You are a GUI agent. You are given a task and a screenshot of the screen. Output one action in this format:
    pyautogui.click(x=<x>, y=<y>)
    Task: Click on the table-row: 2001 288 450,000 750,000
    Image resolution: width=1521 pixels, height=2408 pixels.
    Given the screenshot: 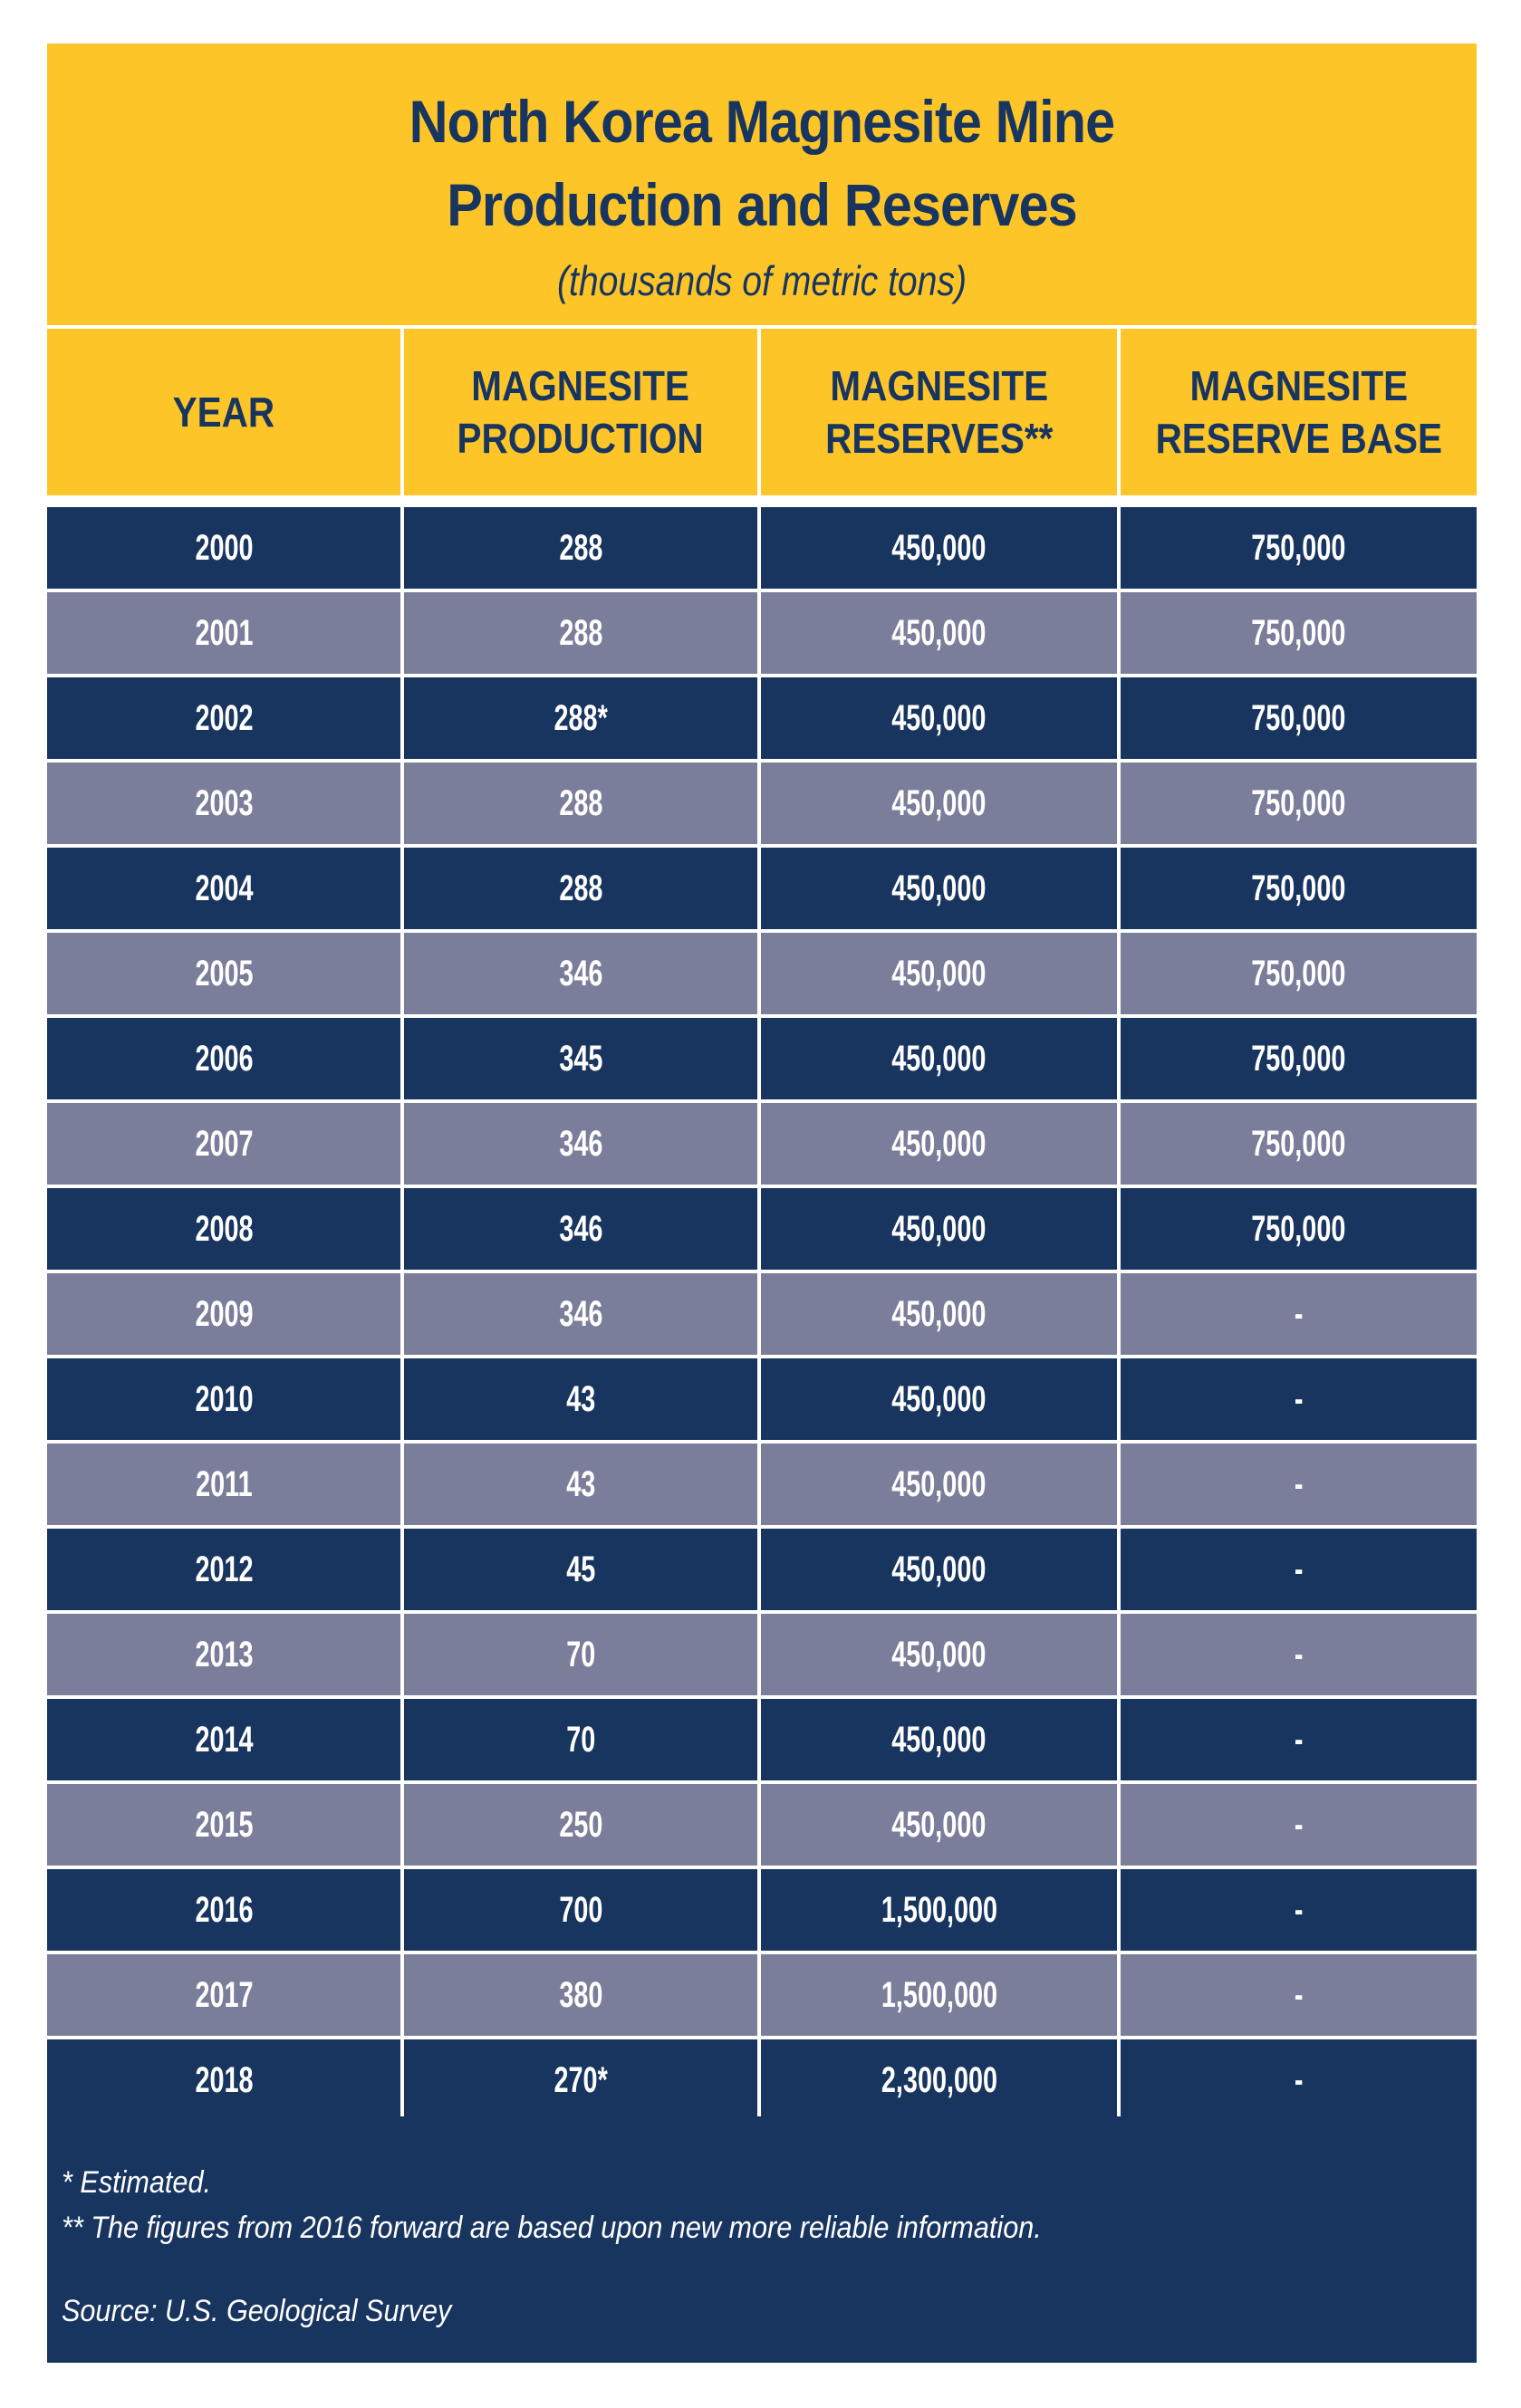 What is the action you would take?
    pyautogui.click(x=762, y=633)
    